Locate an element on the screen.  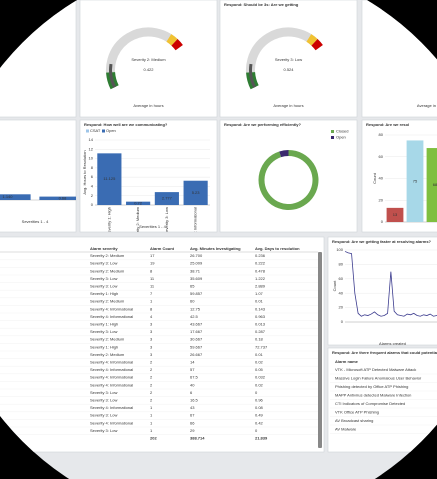
y-tick-label: 4 is located at coordinates (92, 185).